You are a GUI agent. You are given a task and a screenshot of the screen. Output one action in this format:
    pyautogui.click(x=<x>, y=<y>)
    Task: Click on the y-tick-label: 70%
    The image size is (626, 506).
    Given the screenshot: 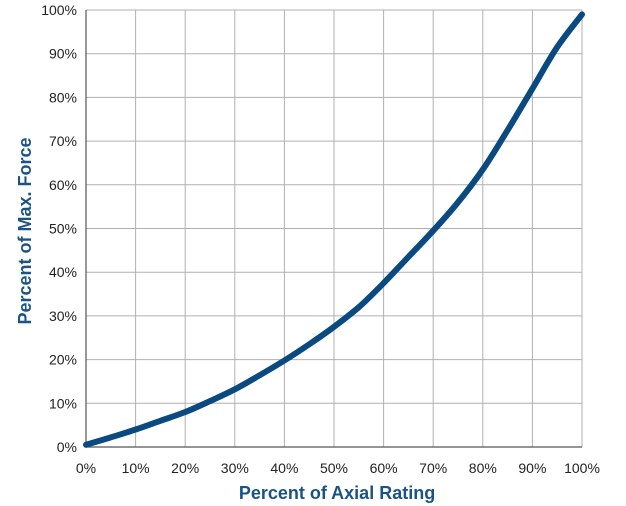 What is the action you would take?
    pyautogui.click(x=63, y=141)
    